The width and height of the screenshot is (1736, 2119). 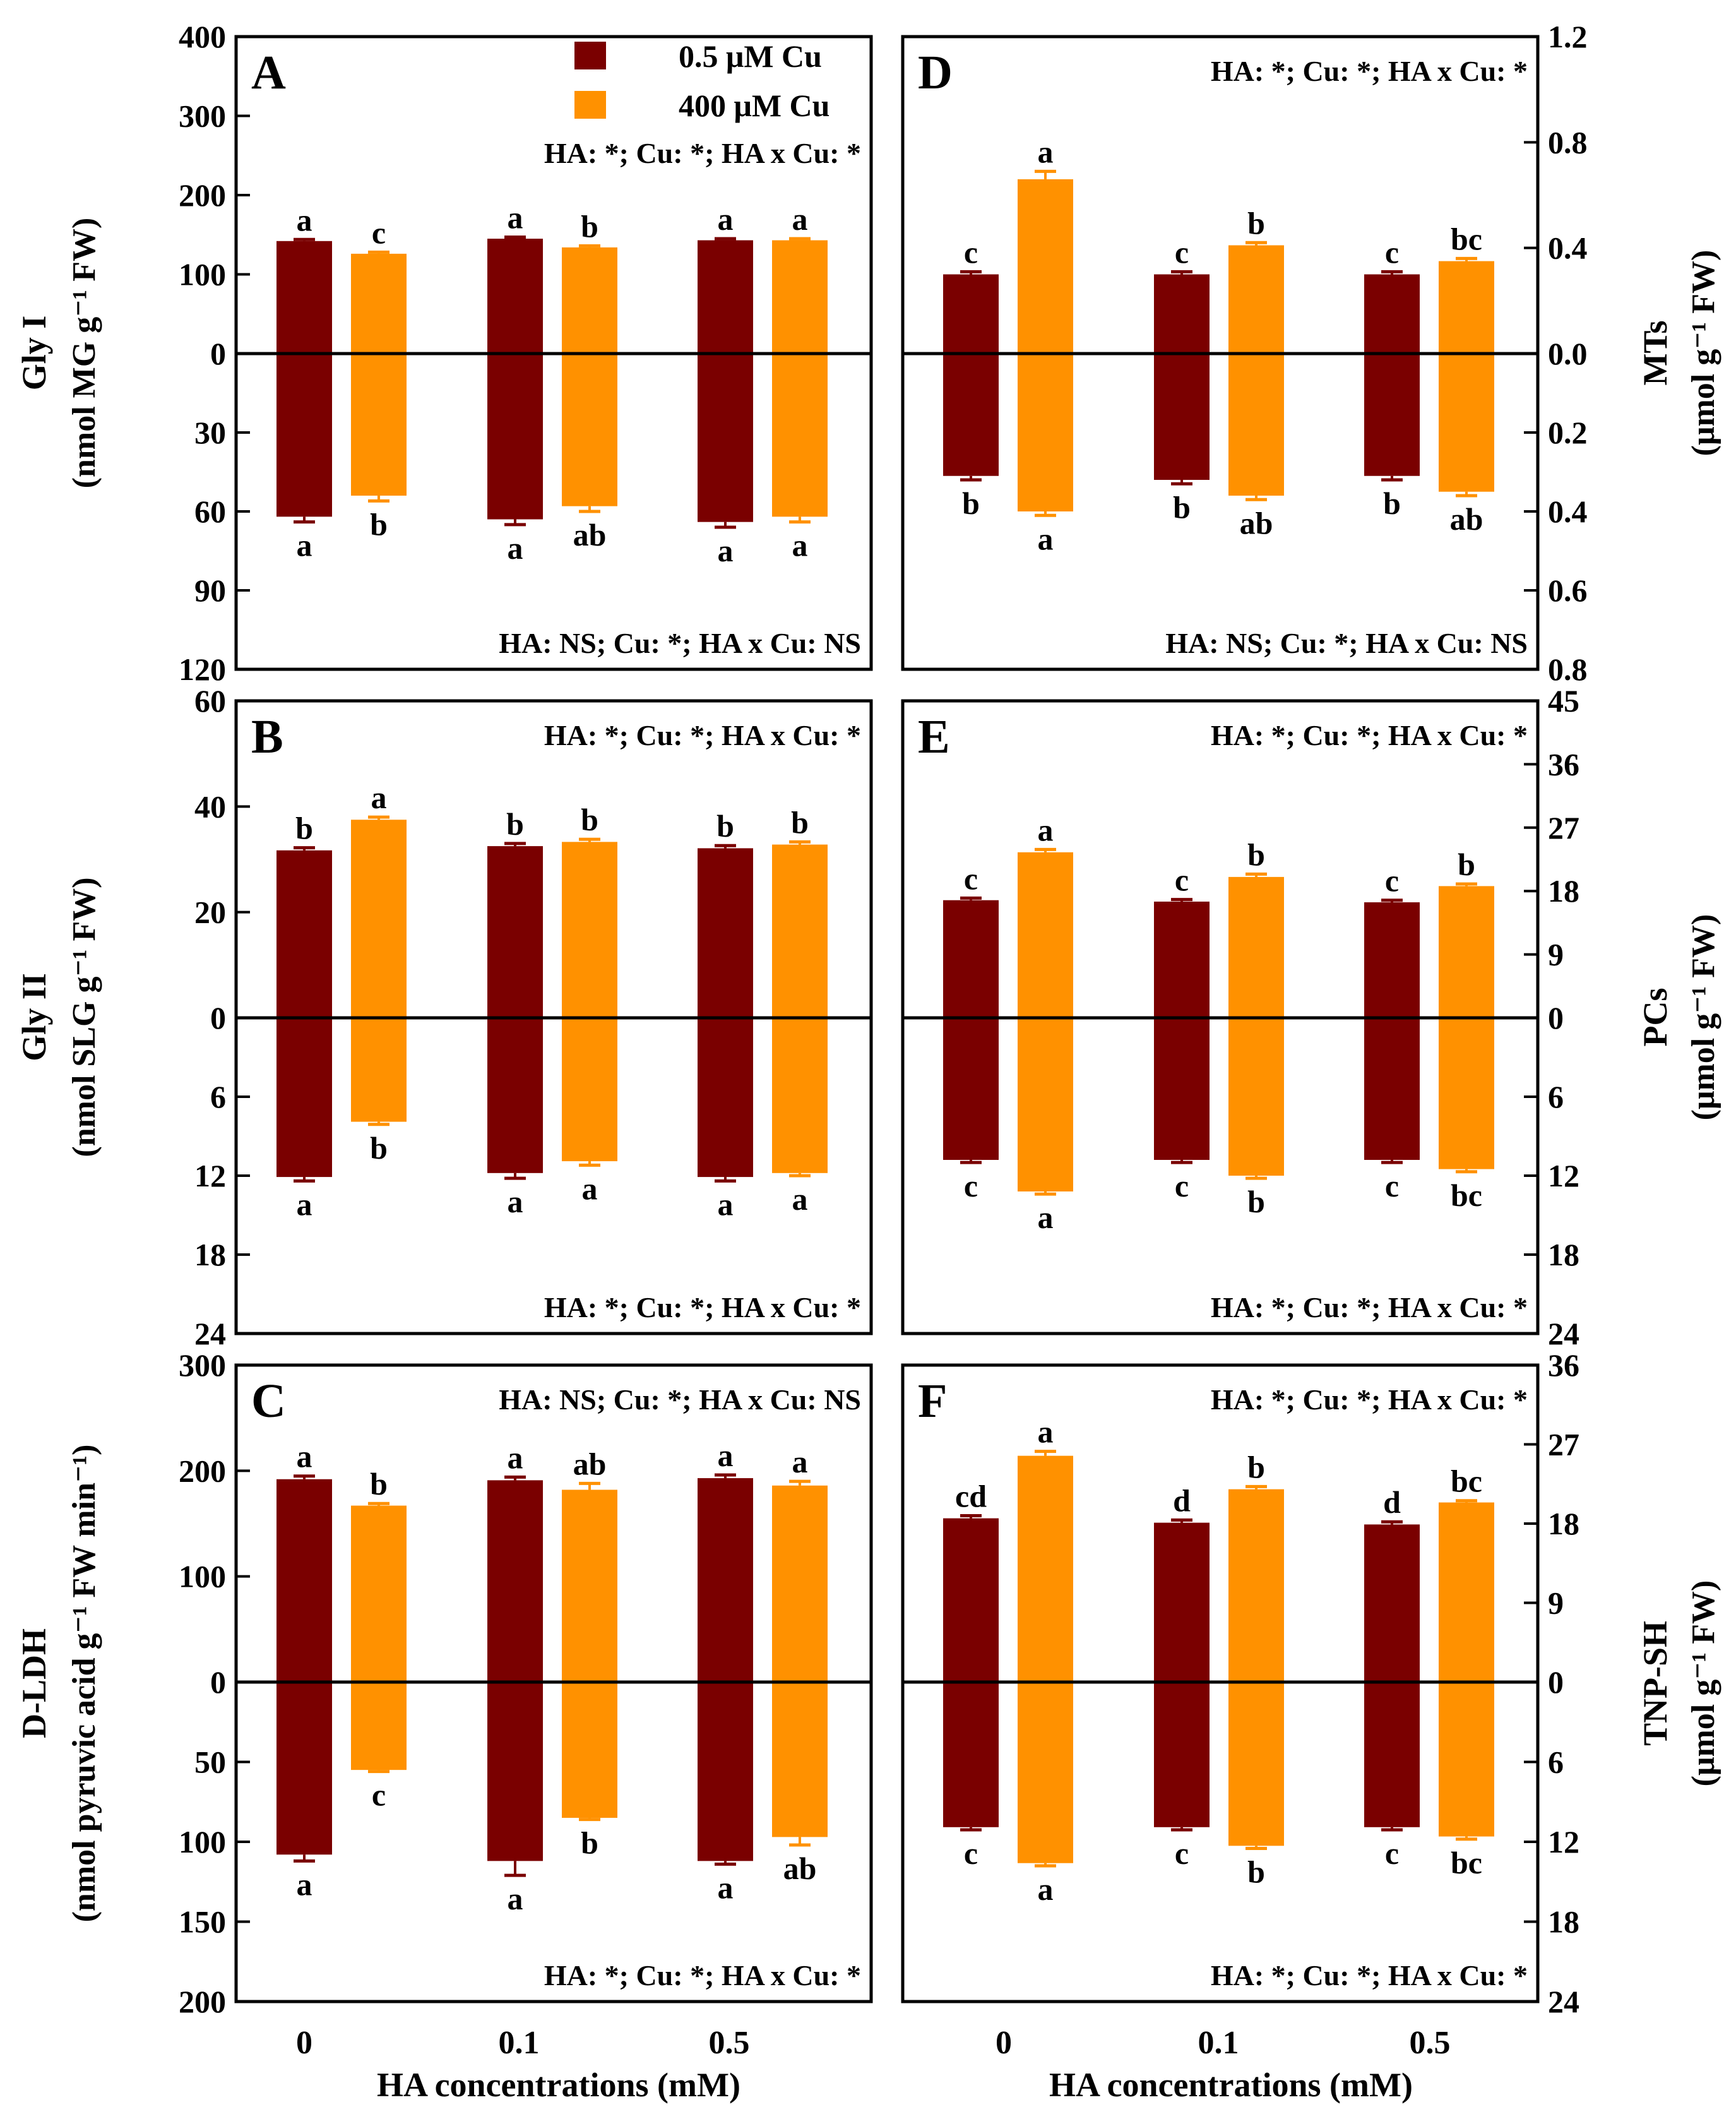 What do you see at coordinates (1182, 252) in the screenshot?
I see `significance-letter-d-top: c` at bounding box center [1182, 252].